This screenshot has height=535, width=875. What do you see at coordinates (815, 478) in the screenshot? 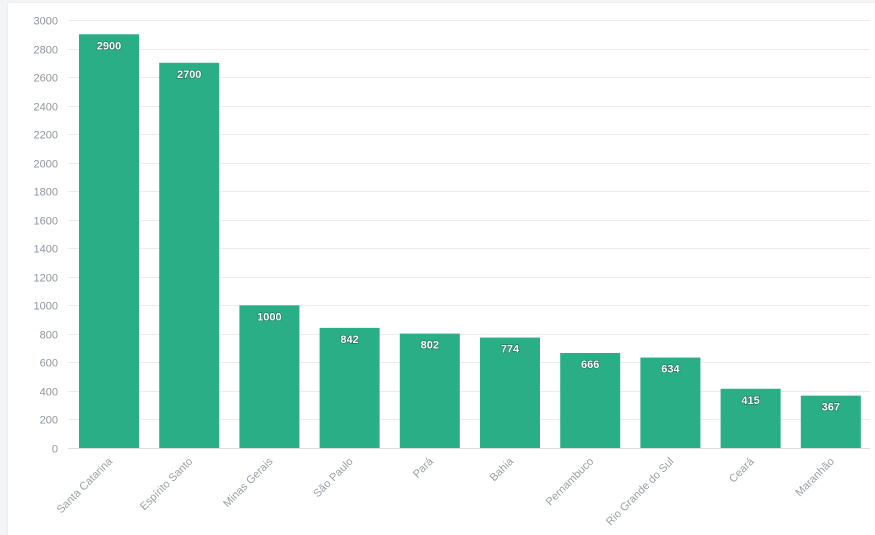
I see `x-tick-label: Maranhão` at bounding box center [815, 478].